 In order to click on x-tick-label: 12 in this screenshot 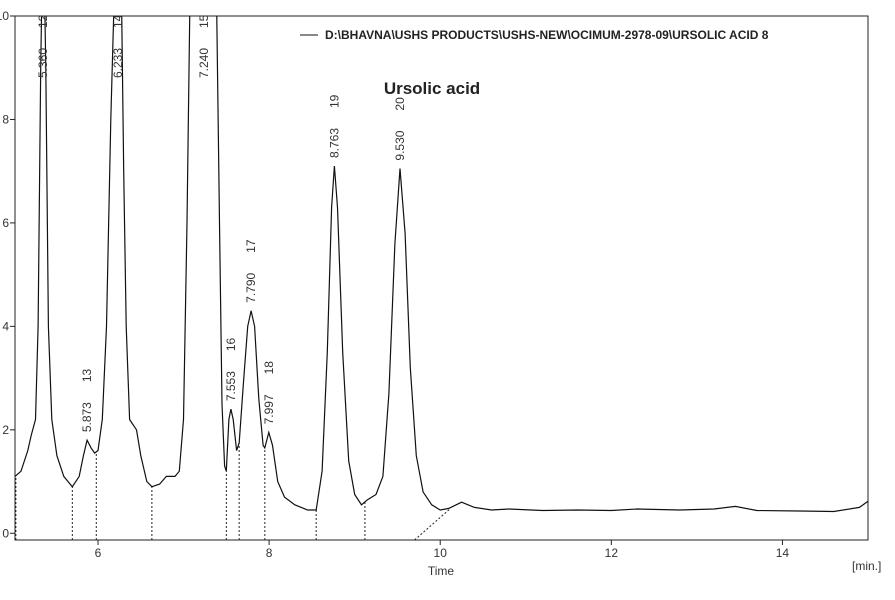, I will do `click(612, 553)`.